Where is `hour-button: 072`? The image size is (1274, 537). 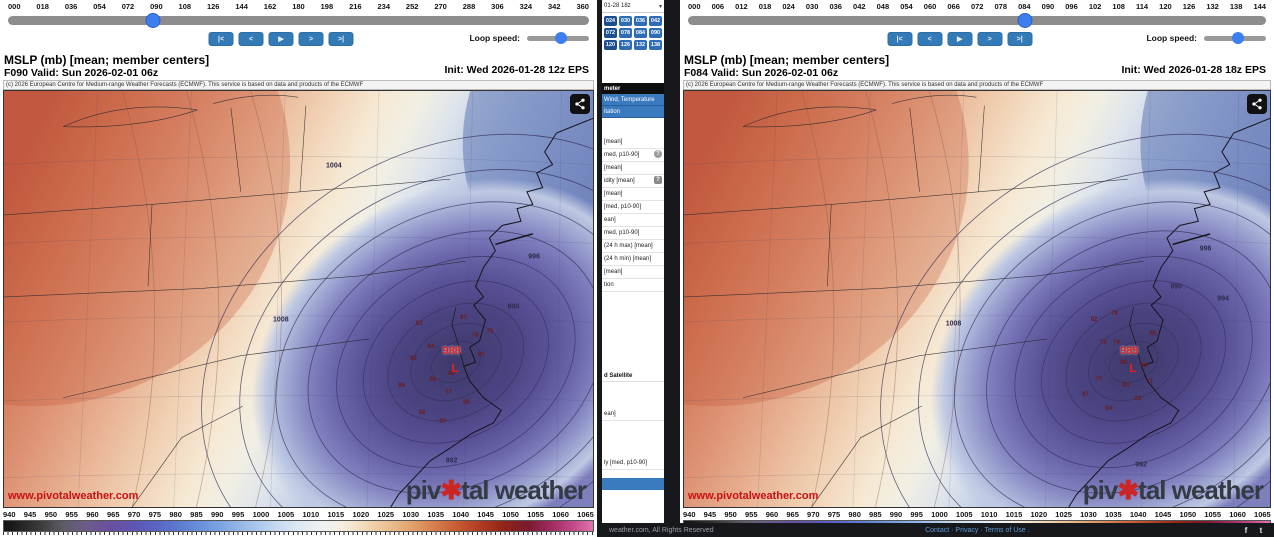
hour-button: 072 is located at coordinates (610, 33).